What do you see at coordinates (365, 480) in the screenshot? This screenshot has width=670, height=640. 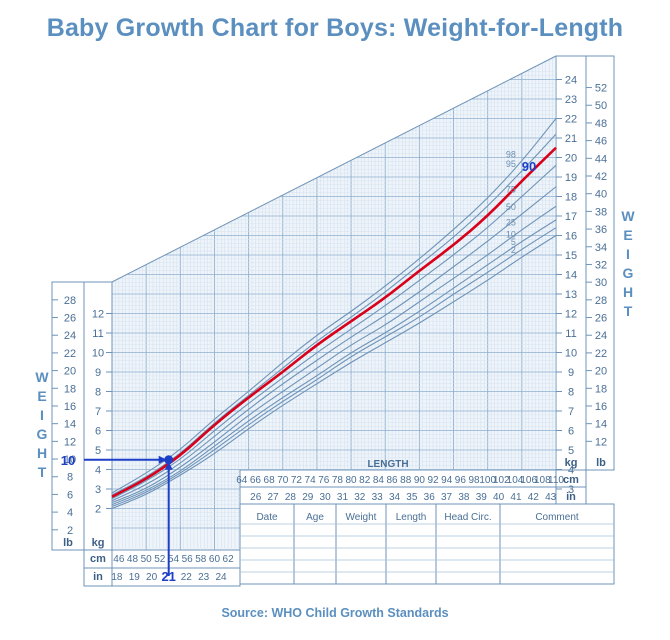 I see `cm-tick-upper: 82` at bounding box center [365, 480].